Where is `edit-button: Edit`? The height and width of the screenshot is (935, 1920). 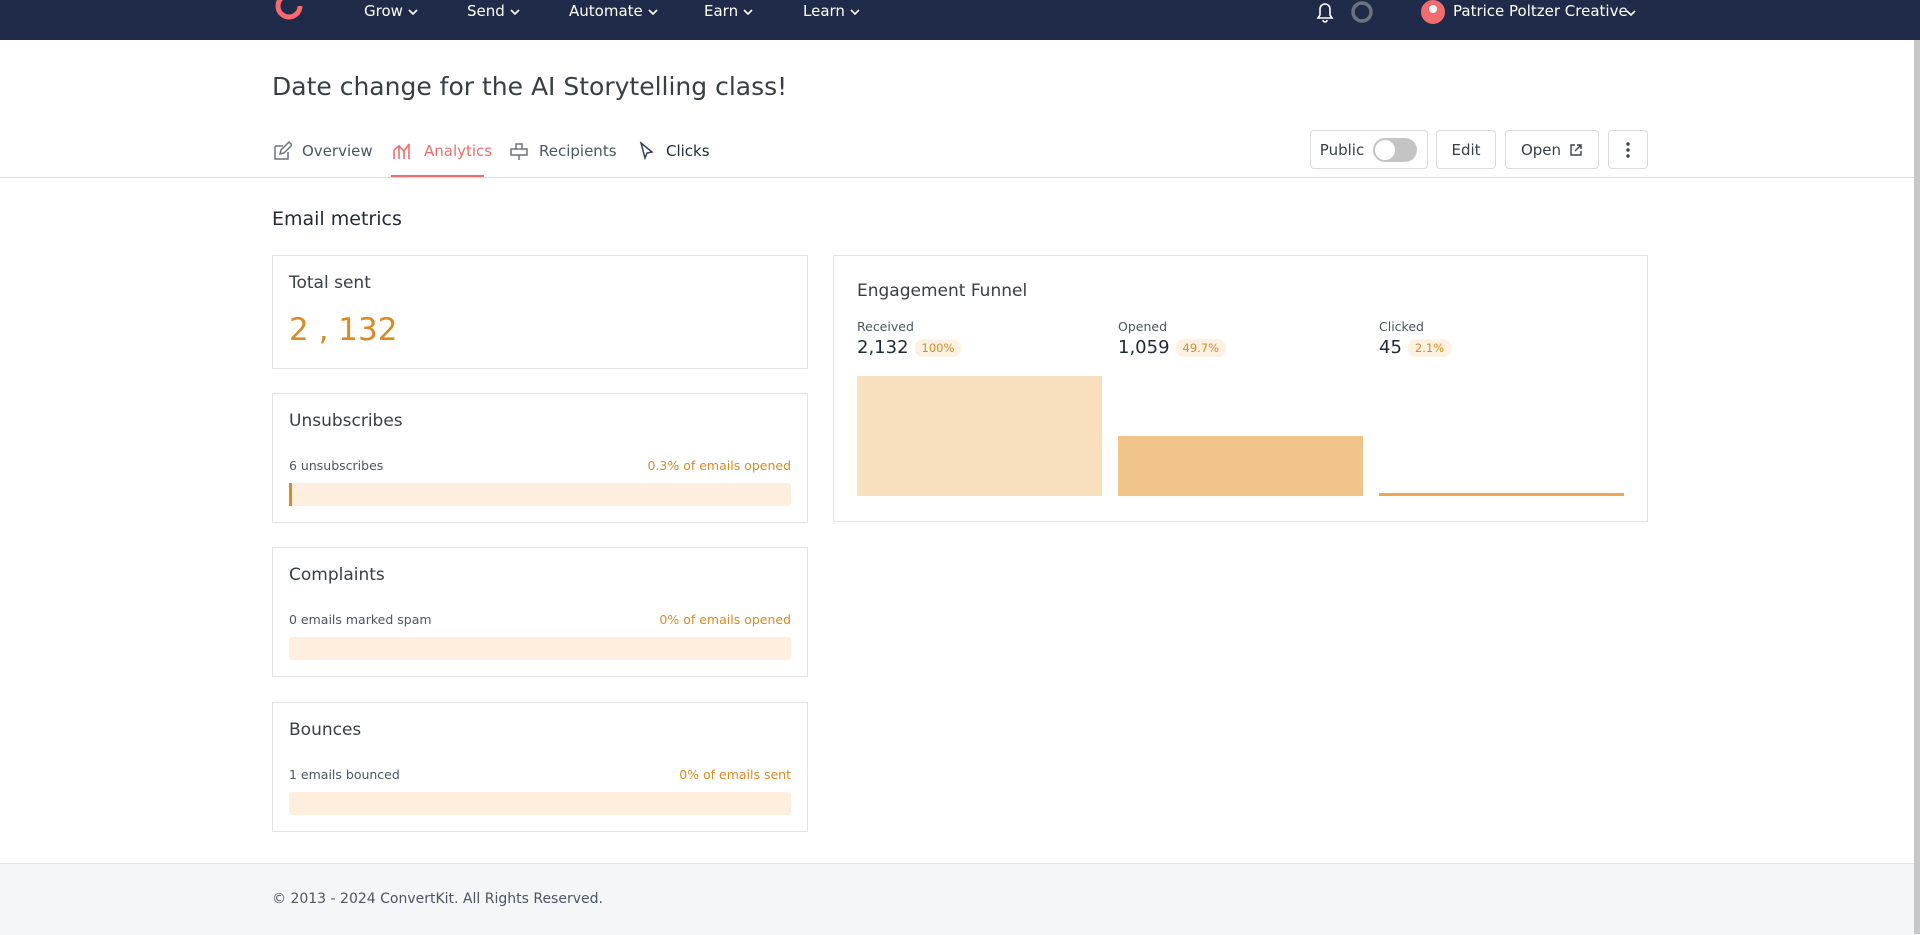 edit-button: Edit is located at coordinates (1466, 149).